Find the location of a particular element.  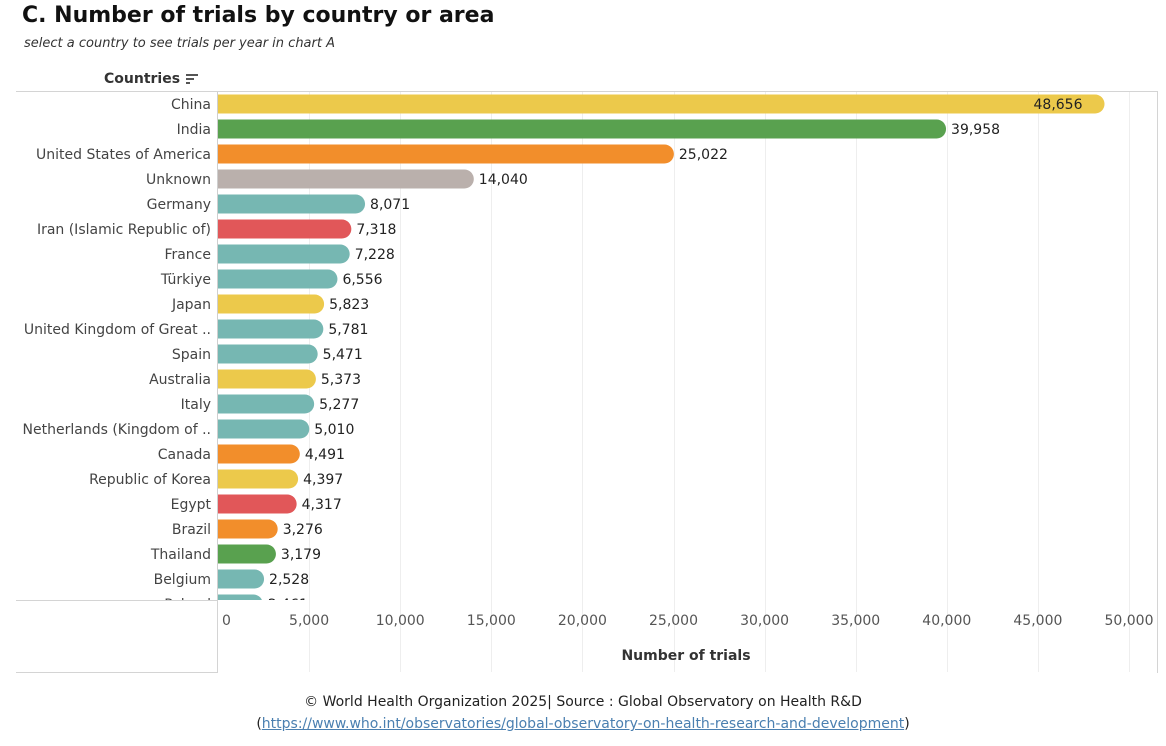

x-tick-label: 0 is located at coordinates (226, 621).